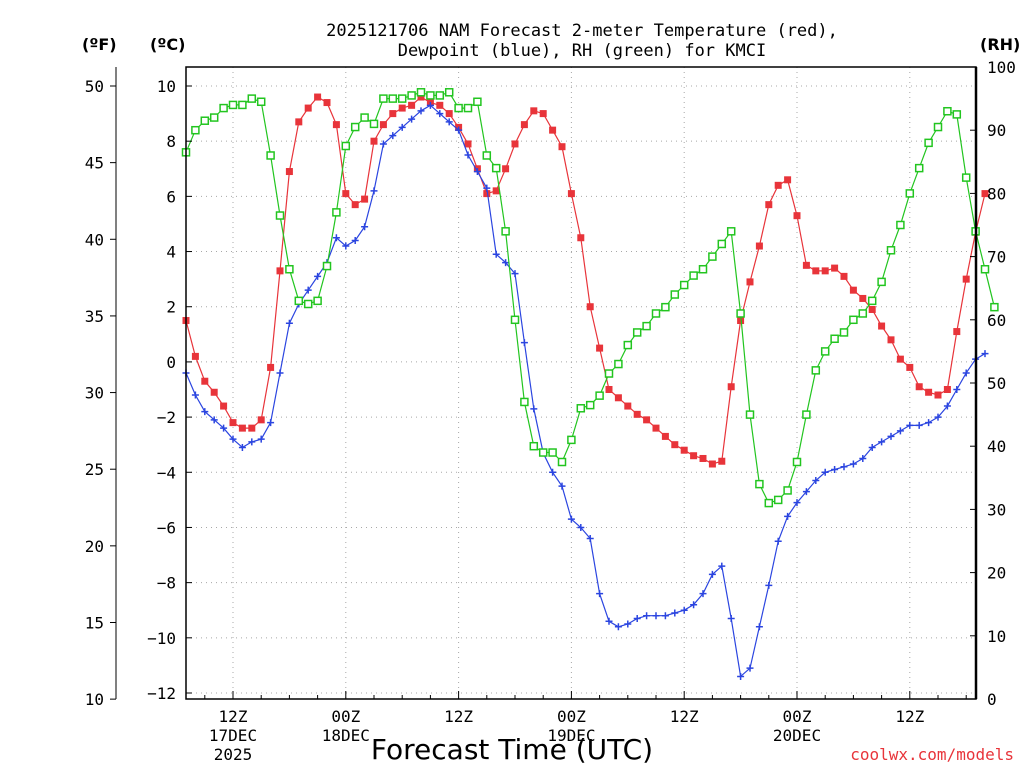 The image size is (1024, 768). What do you see at coordinates (94, 86) in the screenshot?
I see `fahrenheit-tick-label: 50` at bounding box center [94, 86].